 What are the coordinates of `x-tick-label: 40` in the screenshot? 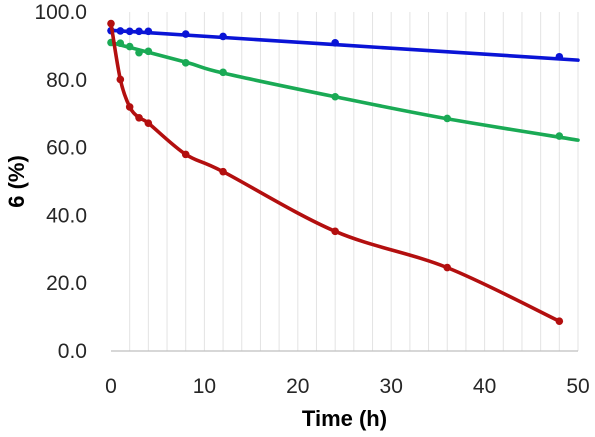 It's located at (484, 386).